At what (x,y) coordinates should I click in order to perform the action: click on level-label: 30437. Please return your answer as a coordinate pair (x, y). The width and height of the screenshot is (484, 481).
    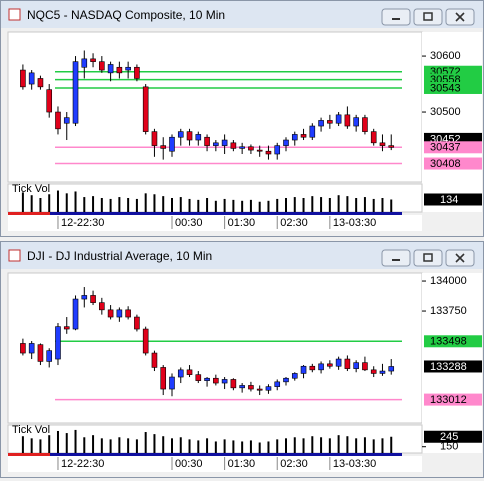
    Looking at the image, I should click on (445, 148).